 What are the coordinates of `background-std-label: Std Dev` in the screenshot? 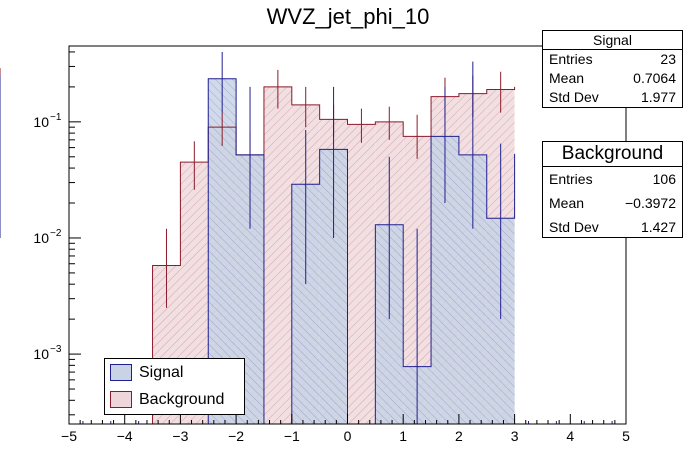 It's located at (574, 227).